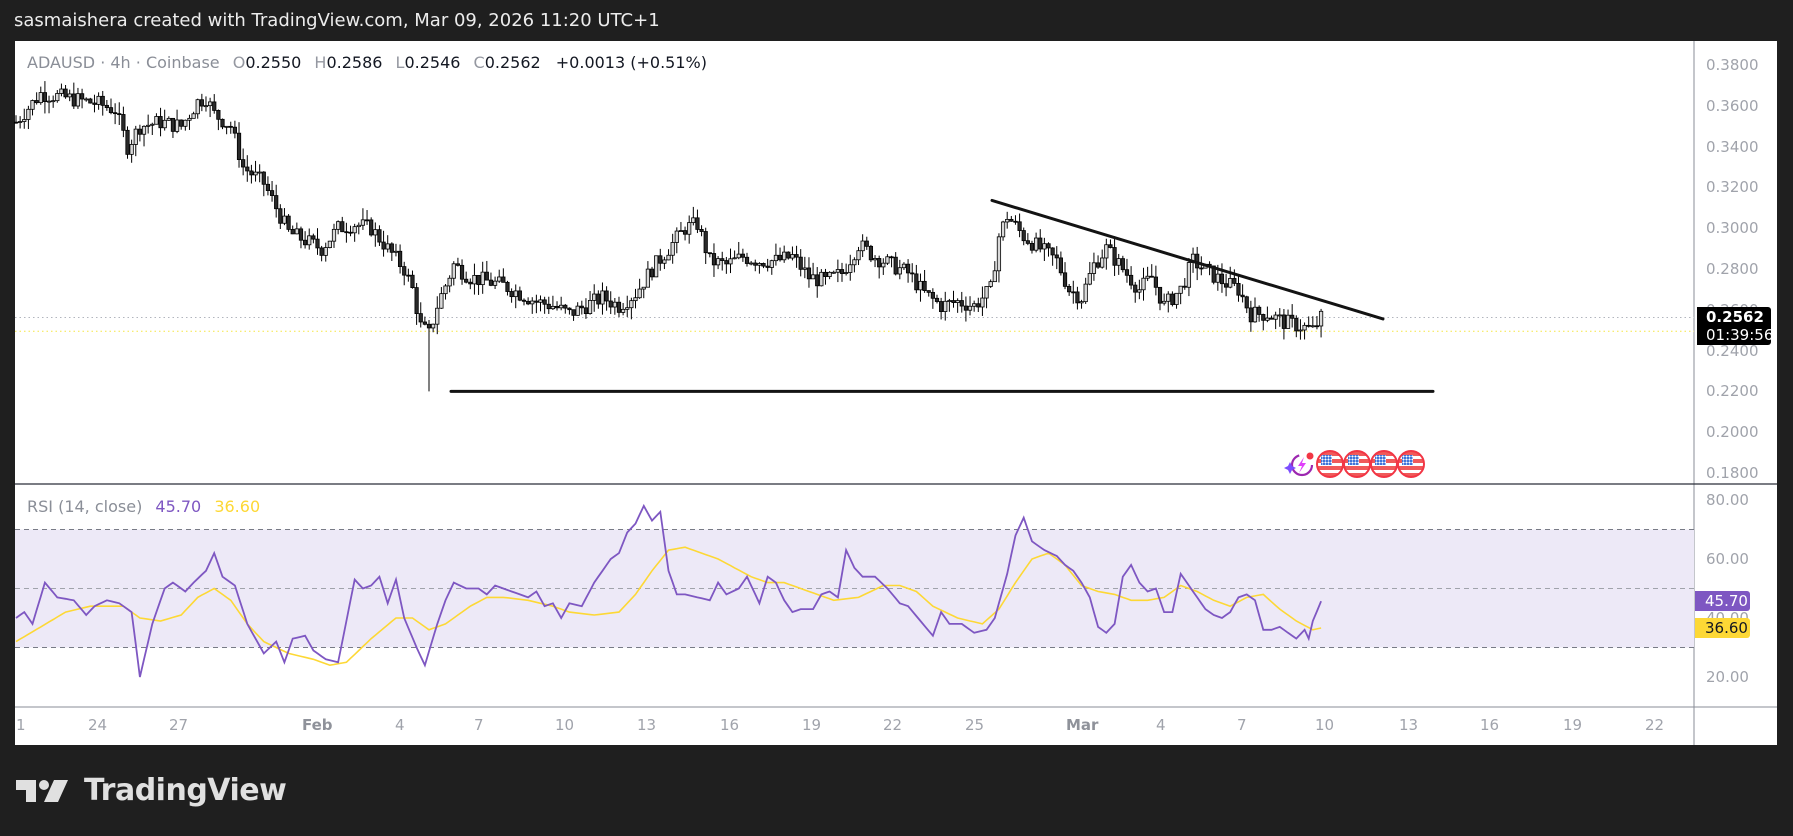 This screenshot has height=836, width=1793. Describe the element at coordinates (1732, 391) in the screenshot. I see `price-axis-label: 0.2200` at that location.